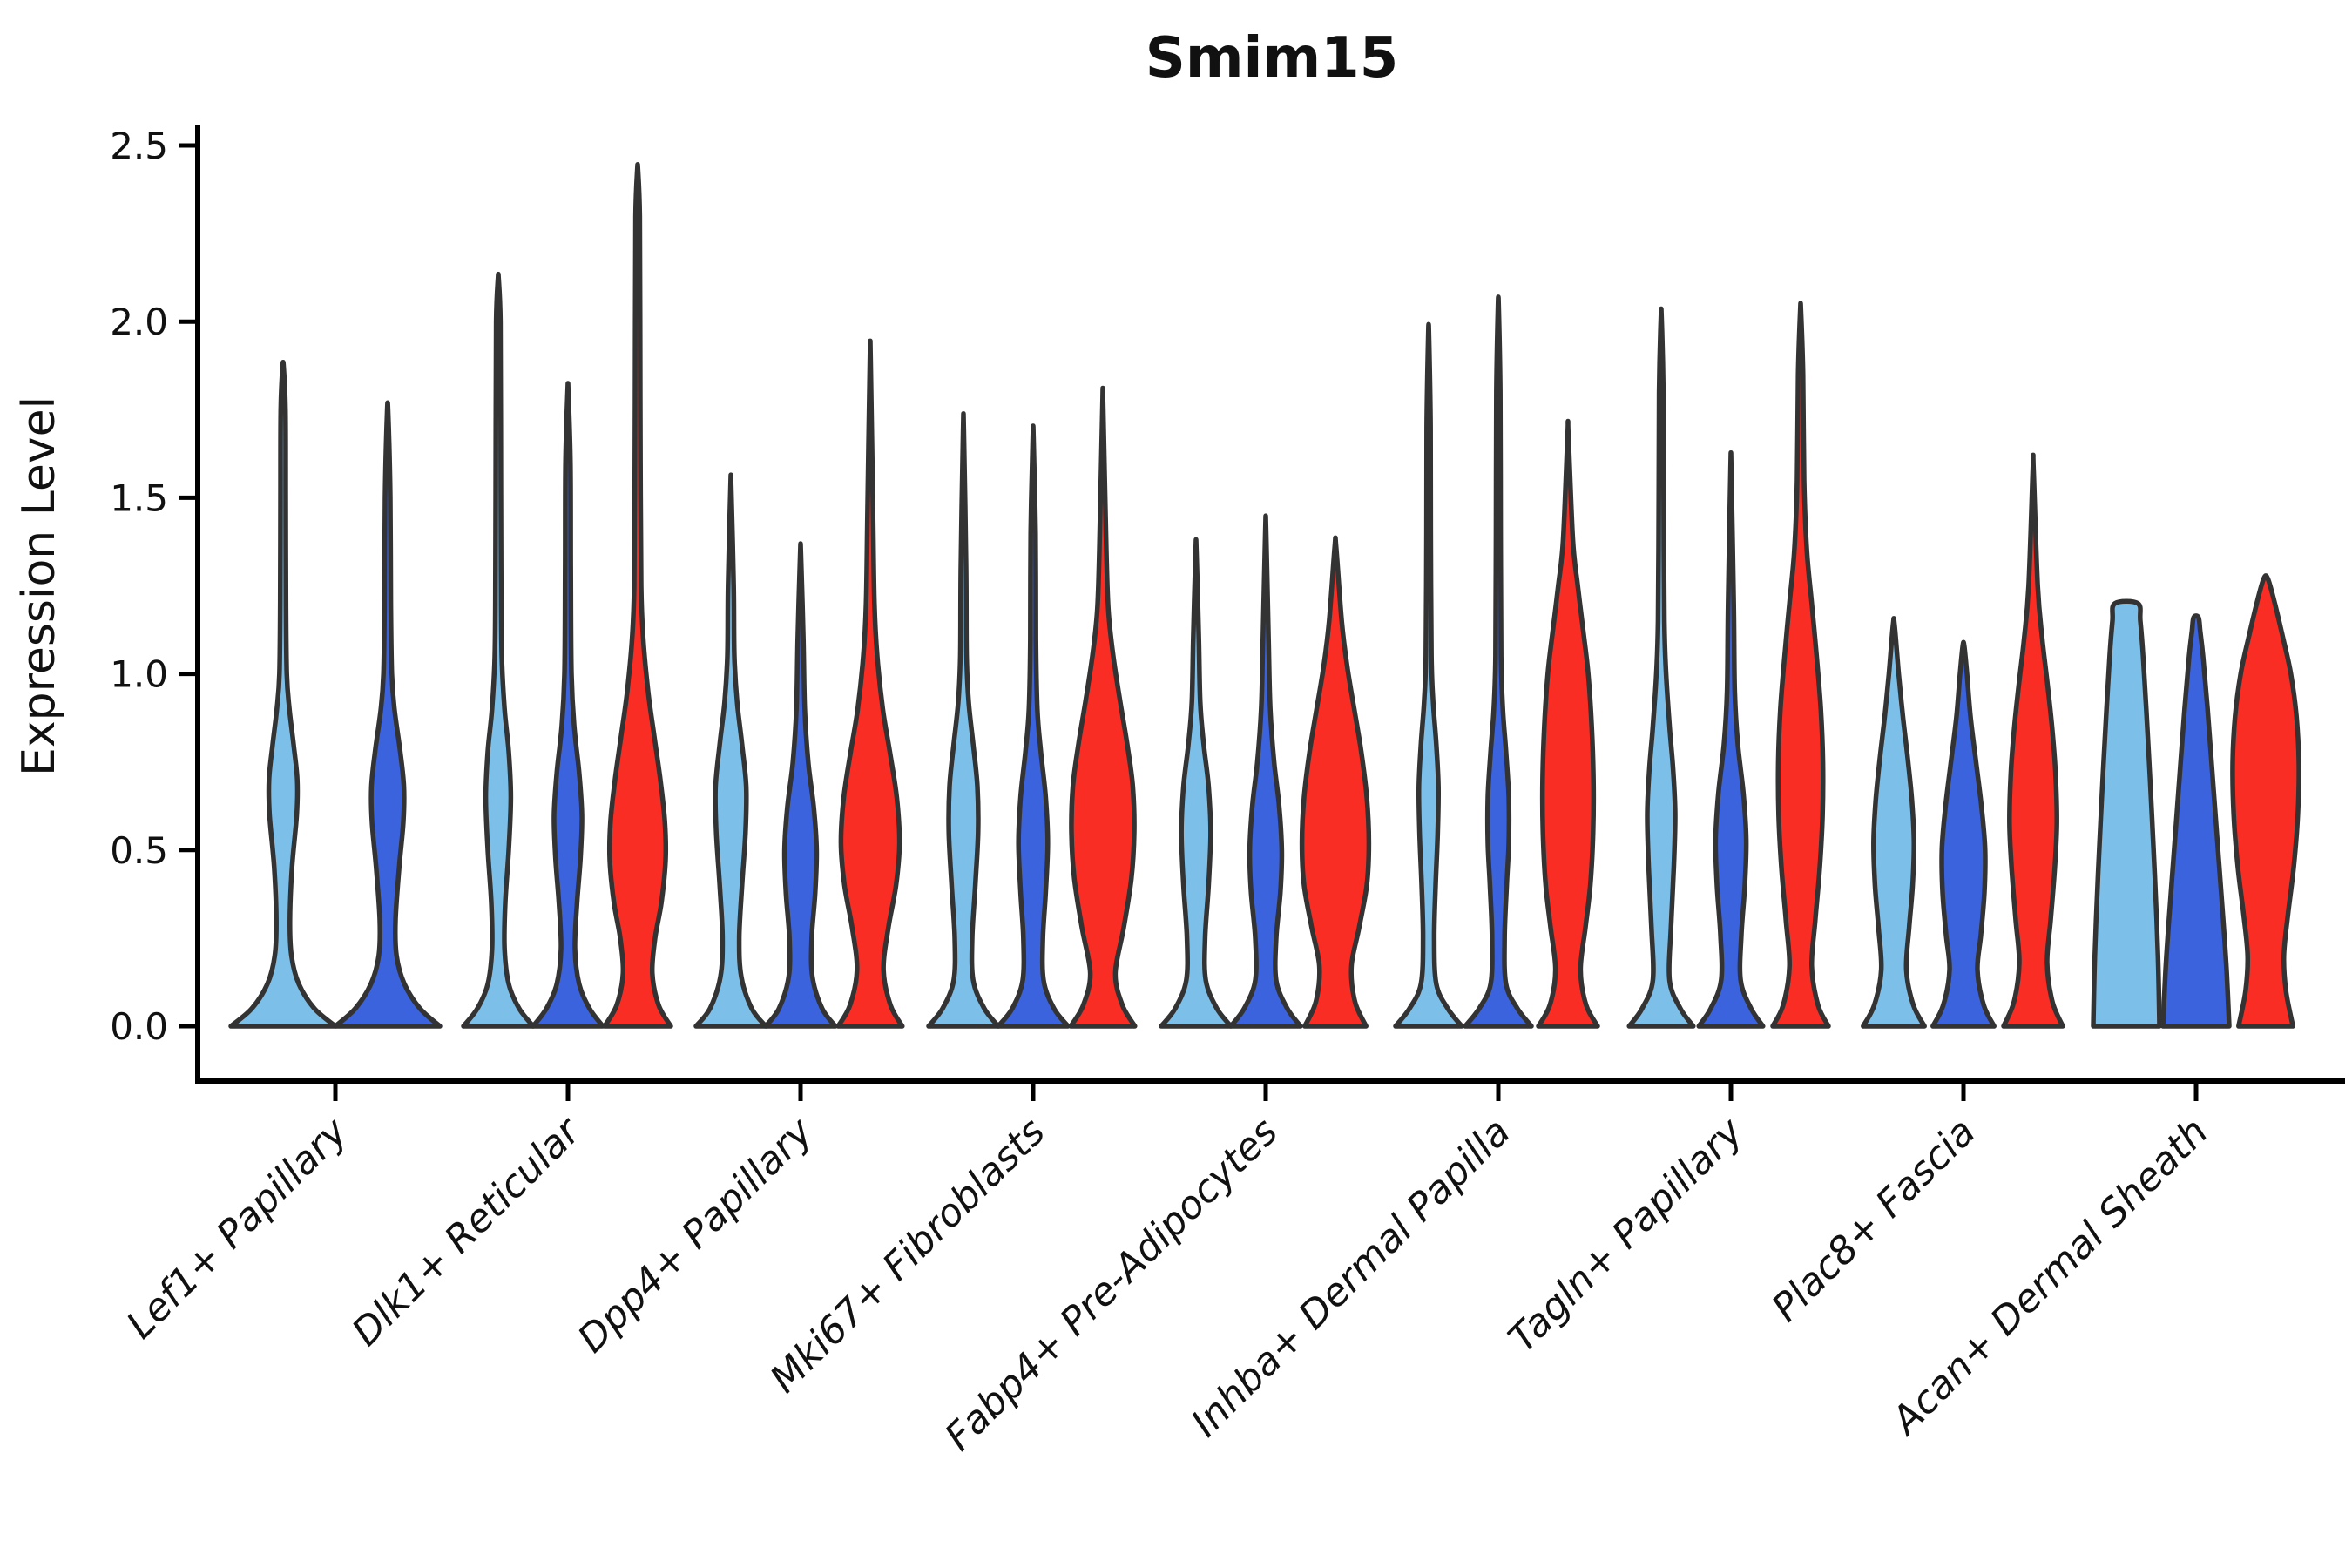 This screenshot has width=2352, height=1568. Describe the element at coordinates (139, 1026) in the screenshot. I see `y-tick-label: 0.0` at that location.